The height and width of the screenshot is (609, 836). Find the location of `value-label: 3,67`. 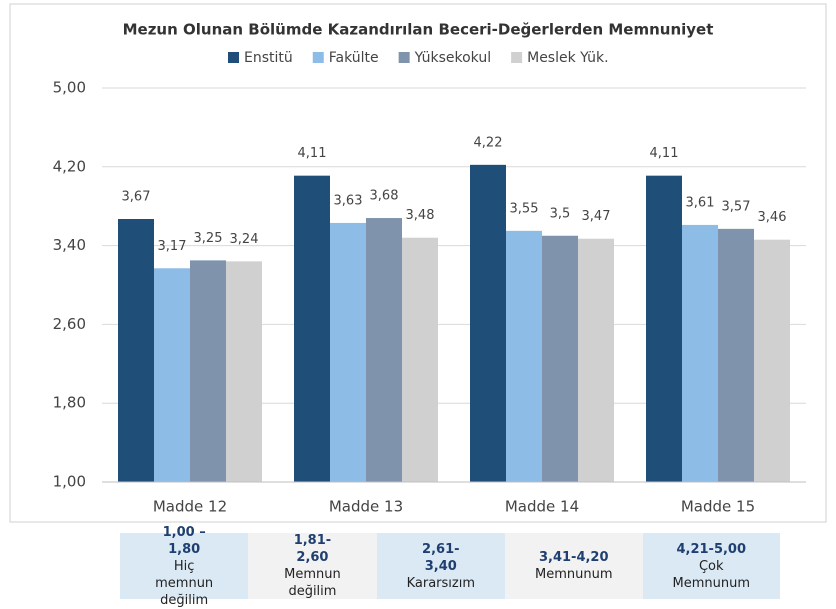

value-label: 3,67 is located at coordinates (136, 197).